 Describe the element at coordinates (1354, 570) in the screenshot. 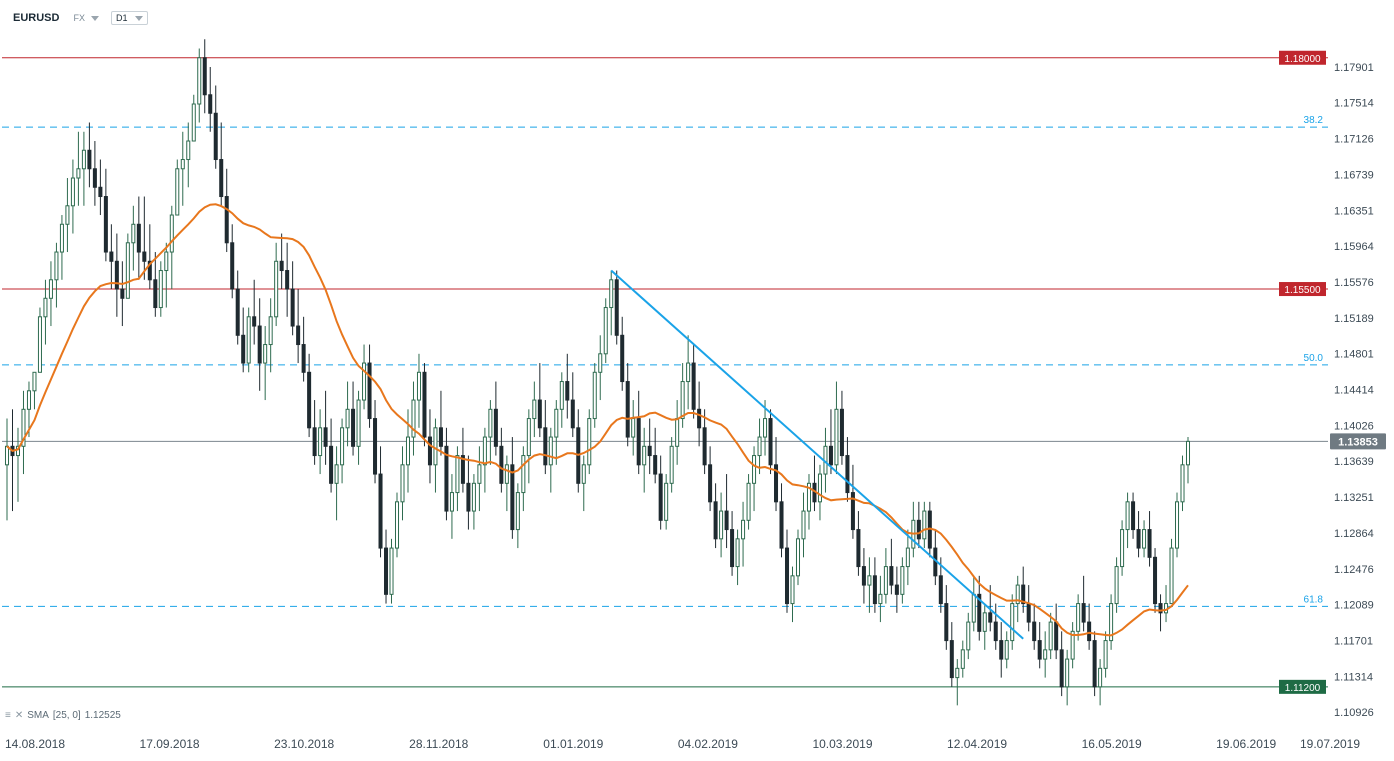

I see `y-tick-label: 1.12476` at that location.